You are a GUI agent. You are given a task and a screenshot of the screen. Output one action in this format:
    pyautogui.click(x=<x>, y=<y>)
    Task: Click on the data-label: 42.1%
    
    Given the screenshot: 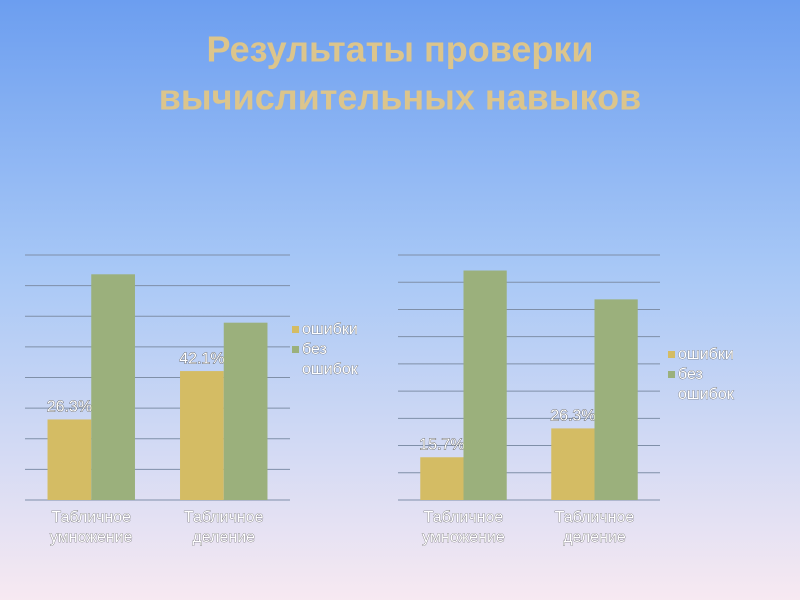 What is the action you would take?
    pyautogui.click(x=201, y=358)
    